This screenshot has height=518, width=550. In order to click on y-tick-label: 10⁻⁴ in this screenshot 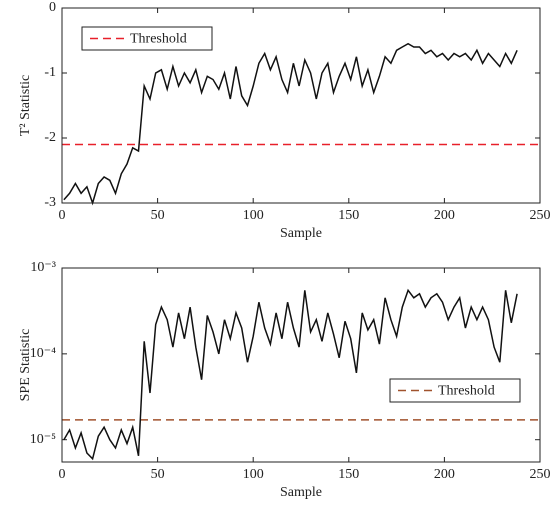, I will do `click(43, 353)`.